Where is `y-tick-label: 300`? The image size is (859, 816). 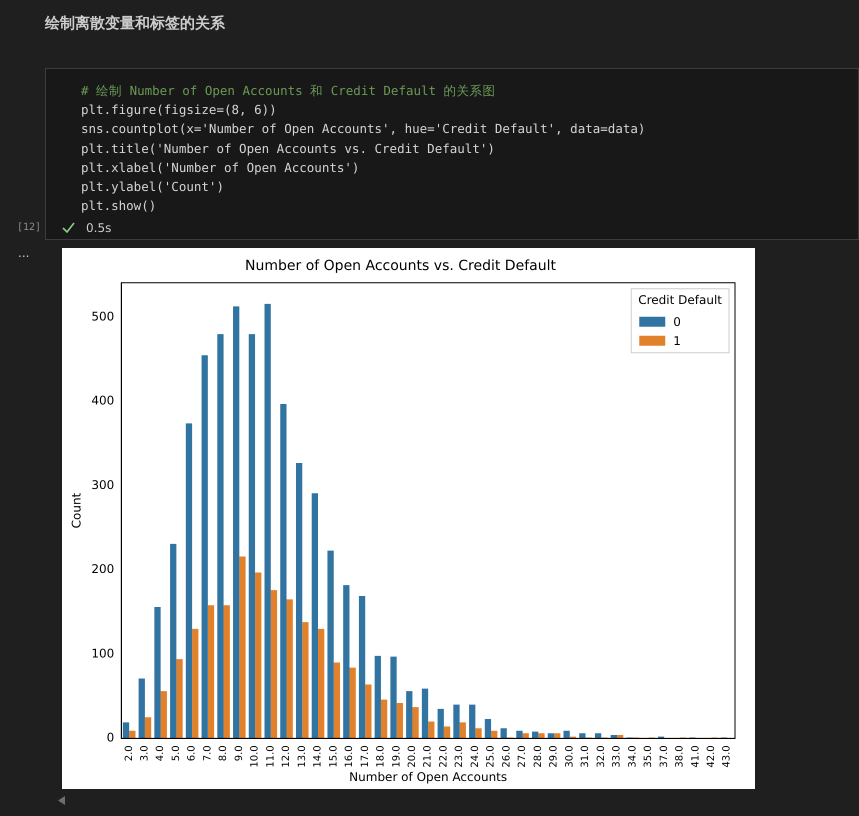 y-tick-label: 300 is located at coordinates (102, 485).